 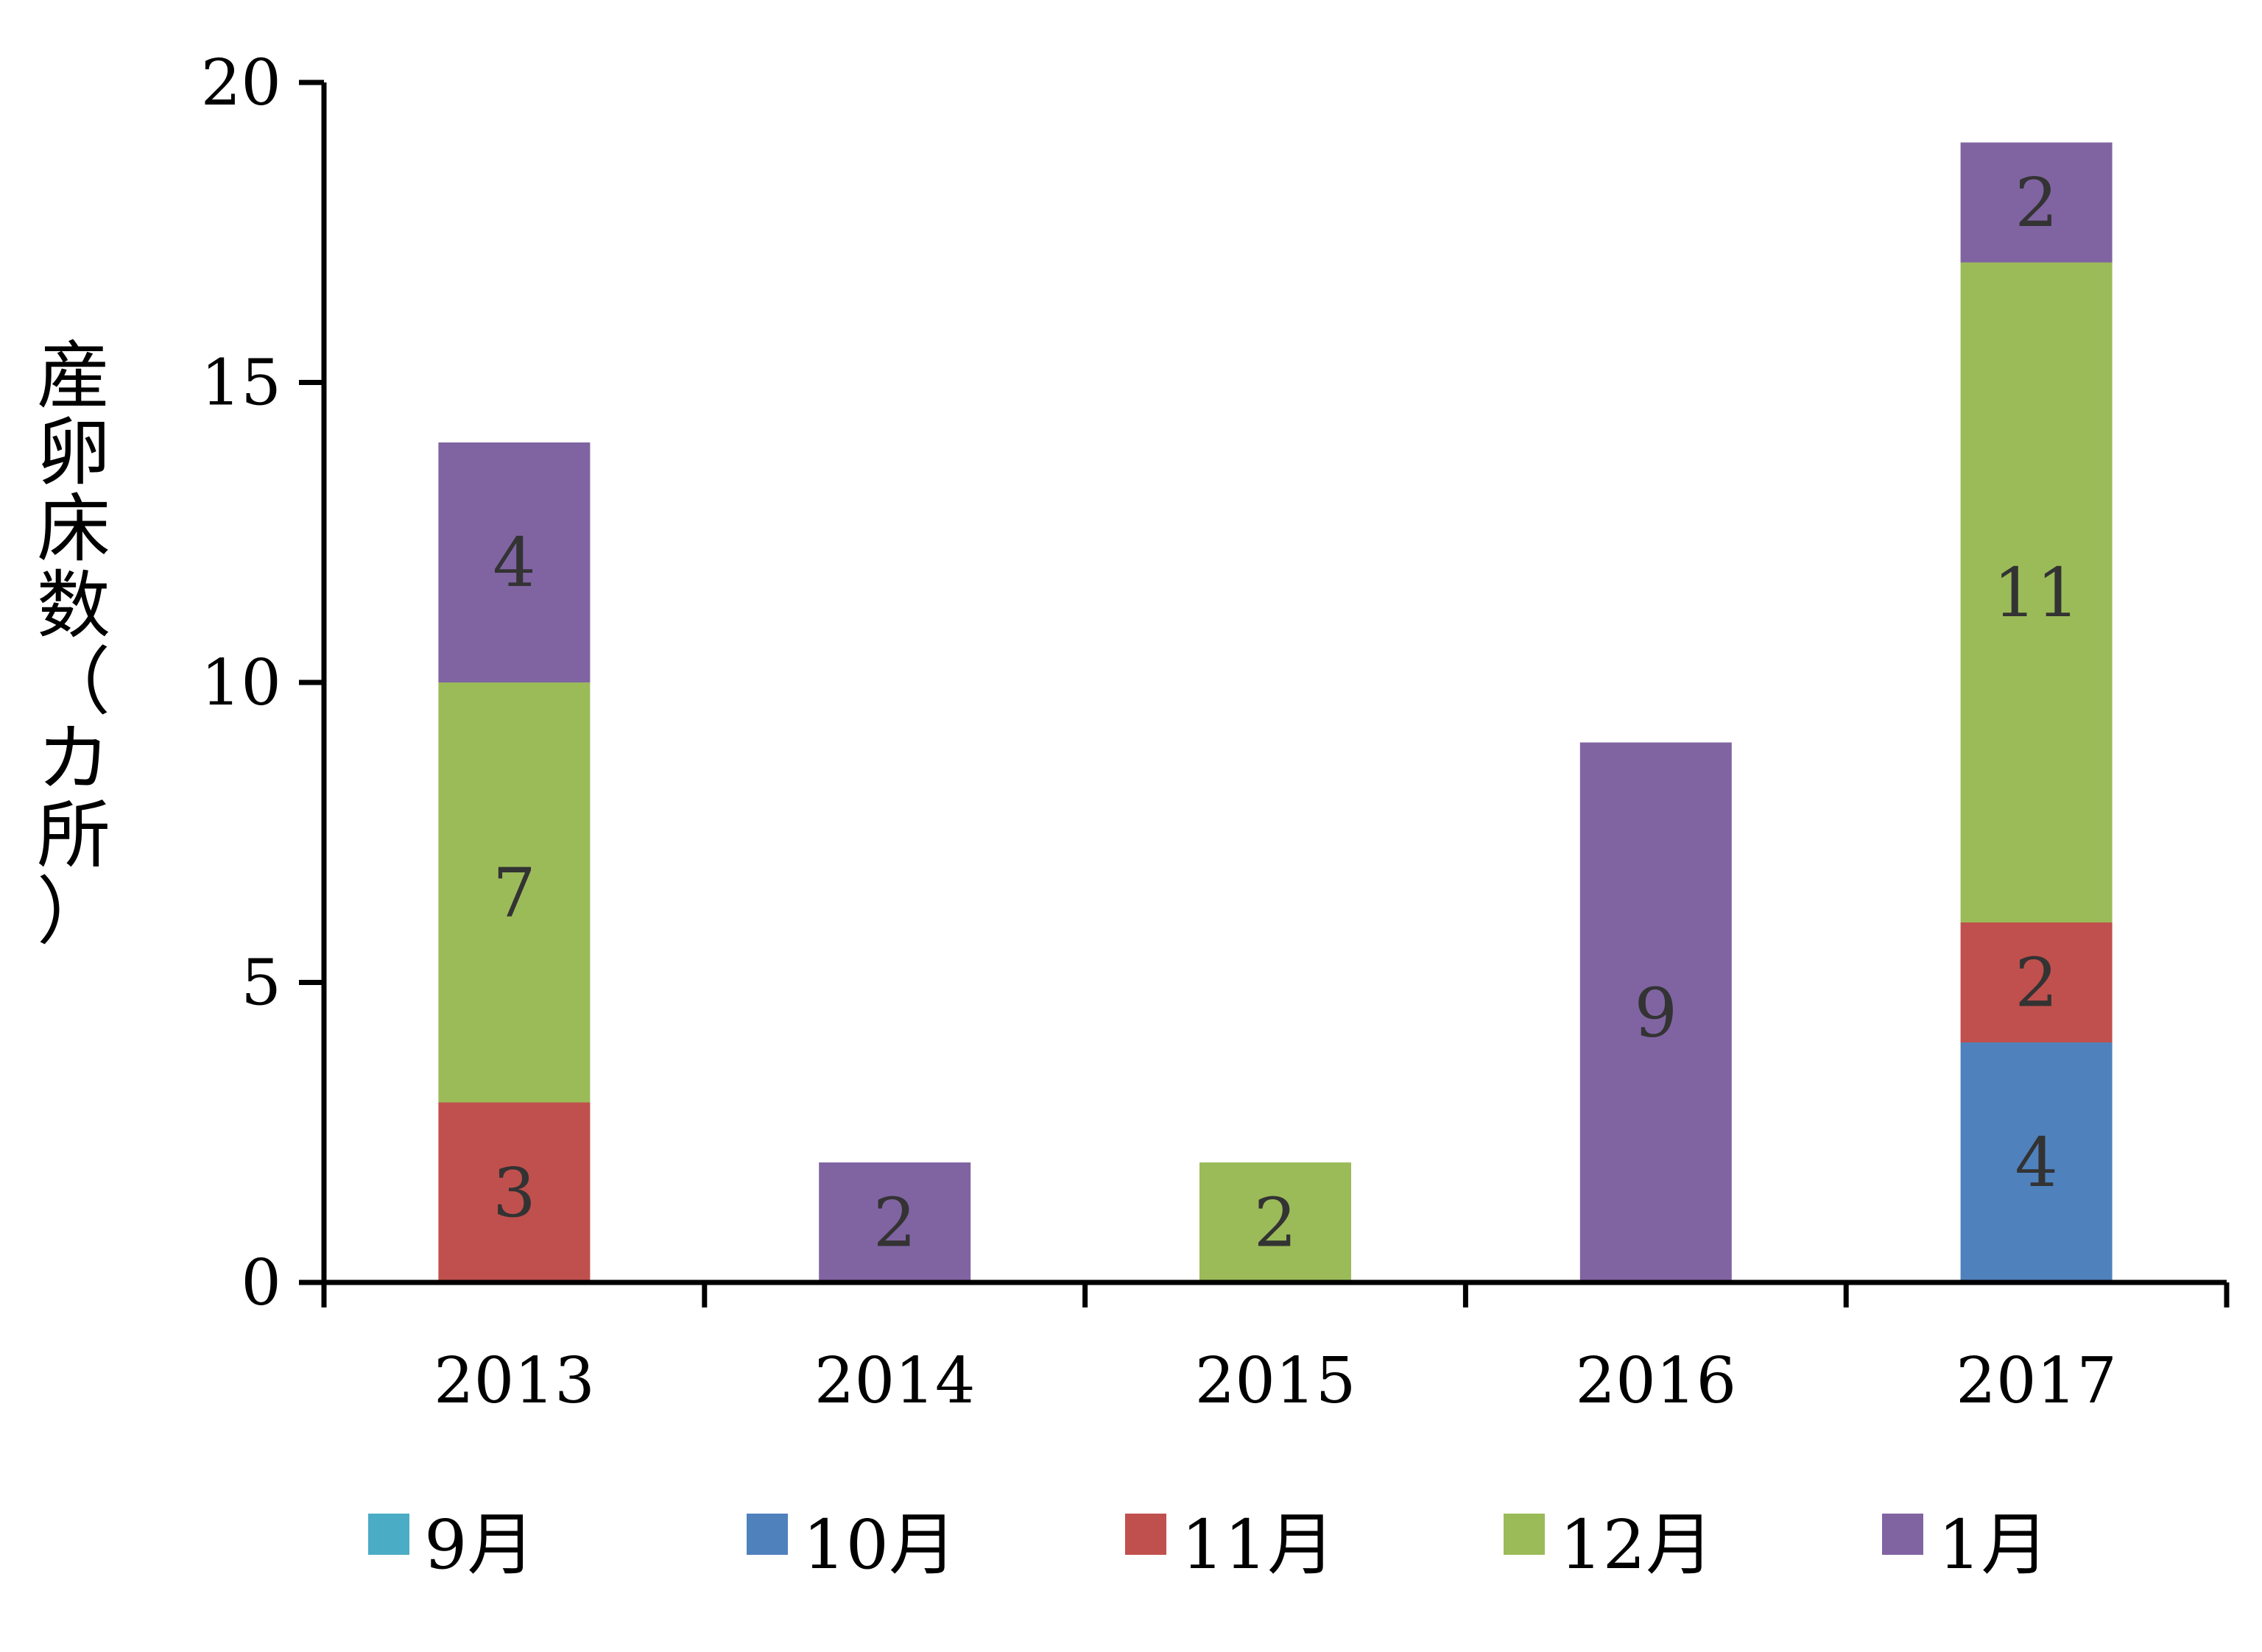 I want to click on bar-segment-2015-12月, so click(x=1275, y=1222).